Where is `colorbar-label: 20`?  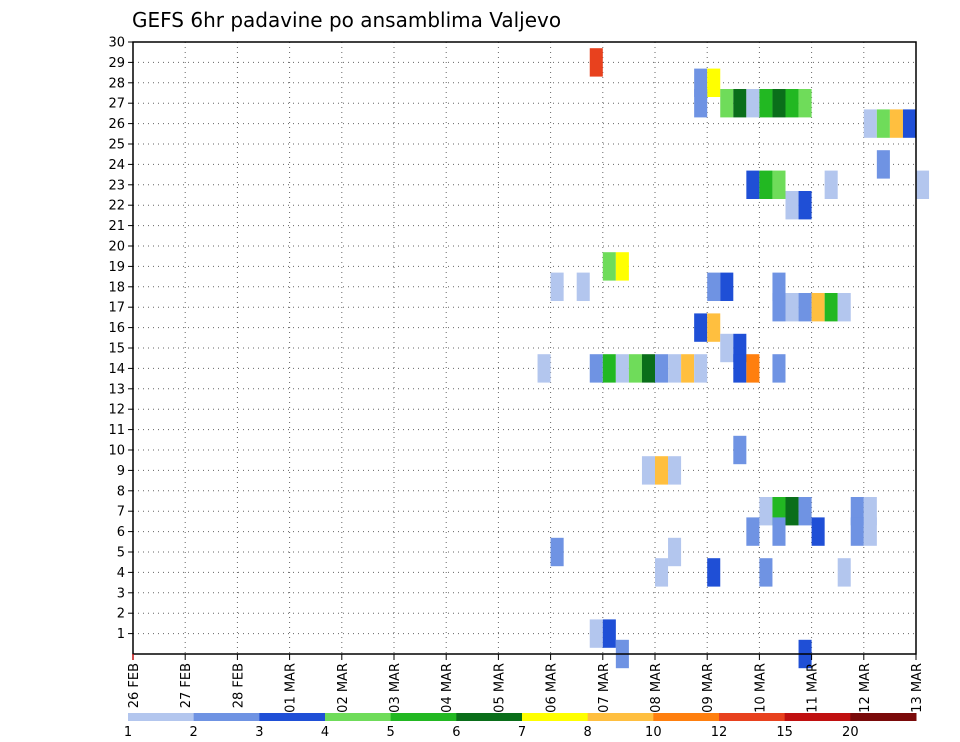
colorbar-label: 20 is located at coordinates (850, 732).